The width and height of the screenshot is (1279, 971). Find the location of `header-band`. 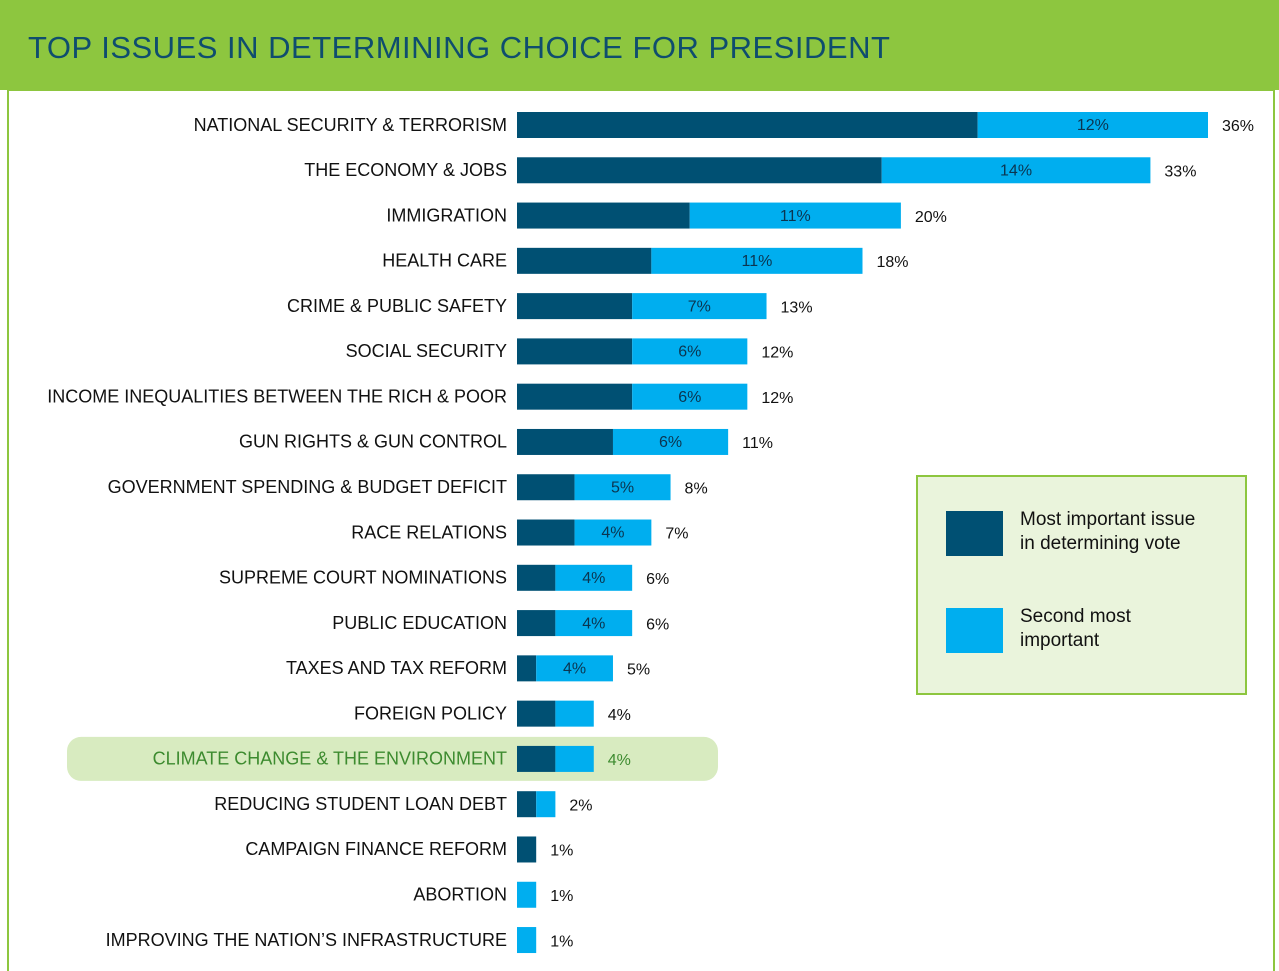

header-band is located at coordinates (639, 45).